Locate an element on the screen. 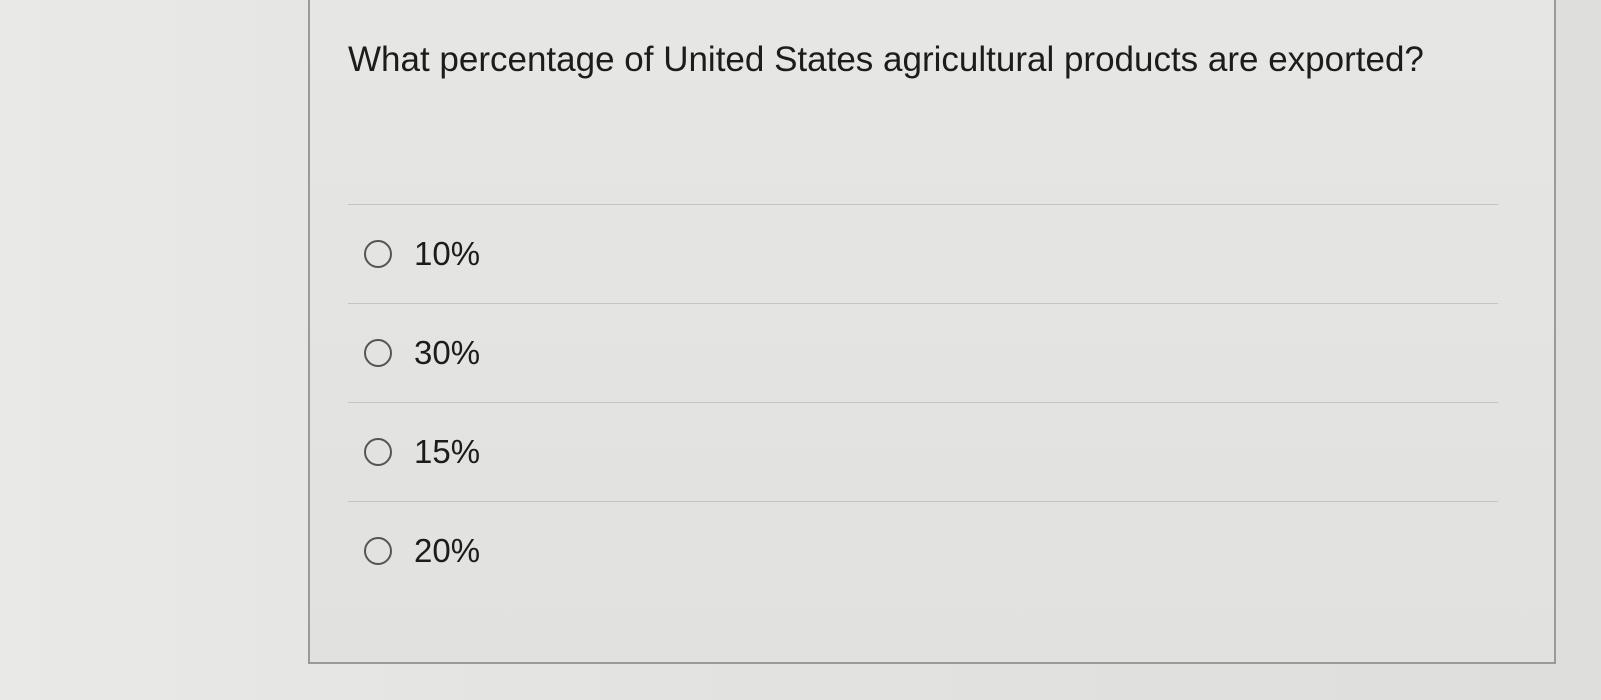 Image resolution: width=1601 pixels, height=700 pixels. answer-option-label: 20% is located at coordinates (447, 550).